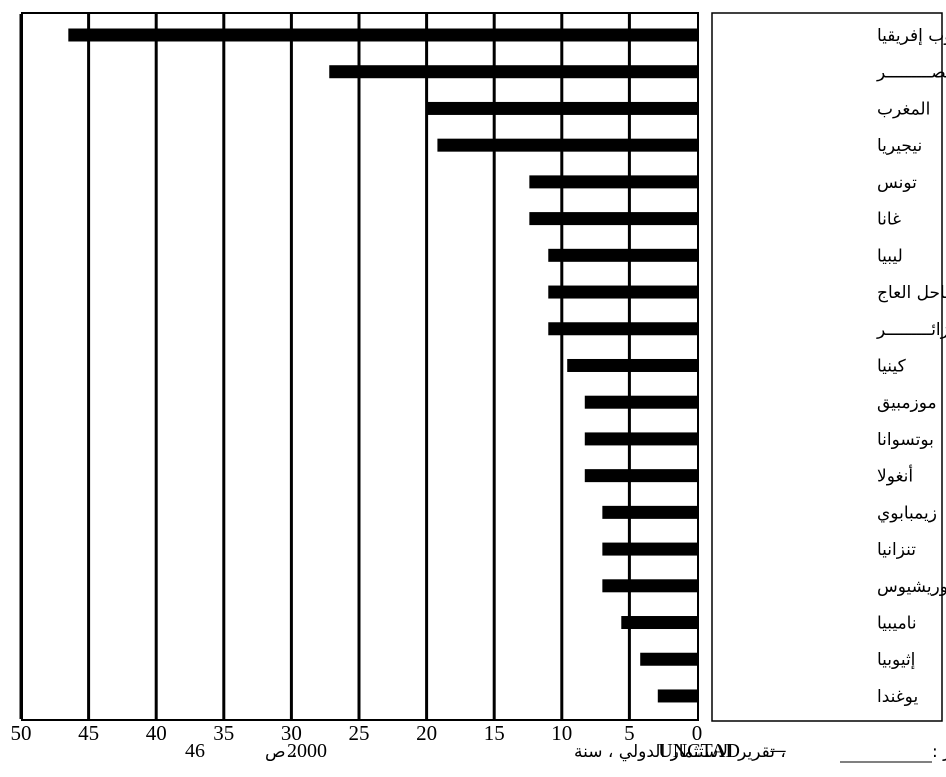 The width and height of the screenshot is (946, 777). Describe the element at coordinates (911, 330) in the screenshot. I see `category-label: الجزائـــــــــر` at that location.